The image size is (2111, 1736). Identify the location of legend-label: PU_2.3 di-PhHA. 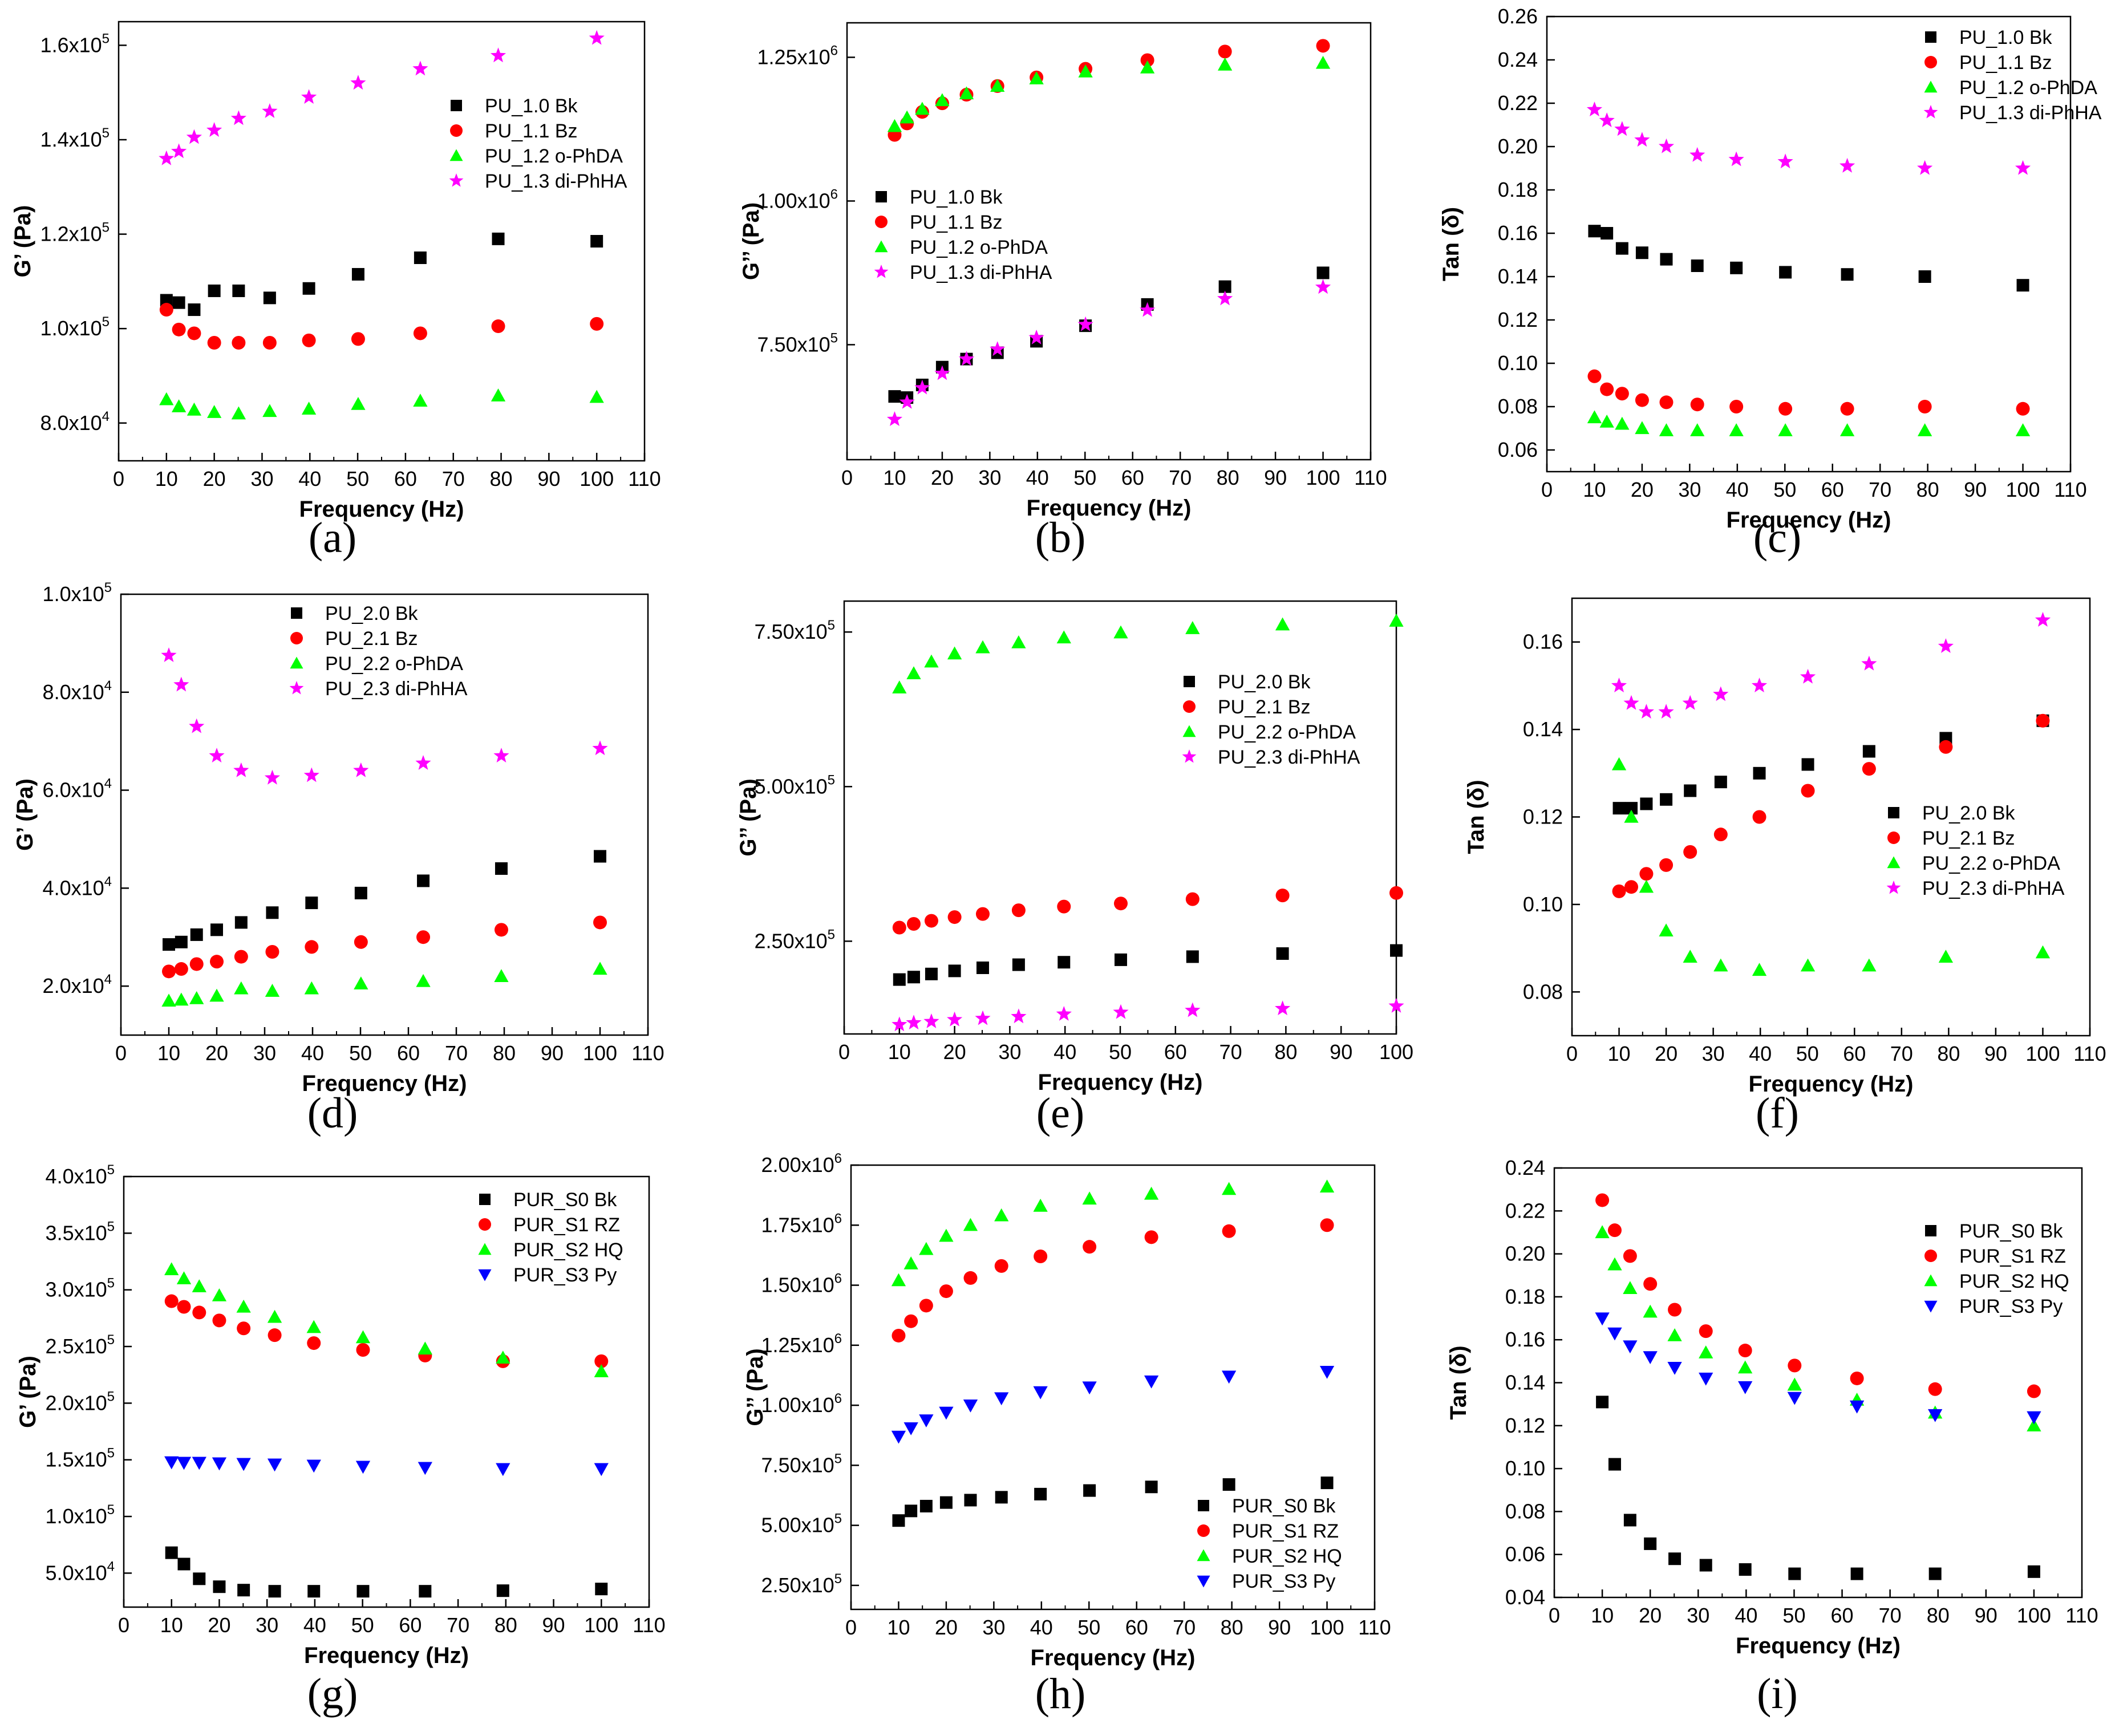
(1289, 757).